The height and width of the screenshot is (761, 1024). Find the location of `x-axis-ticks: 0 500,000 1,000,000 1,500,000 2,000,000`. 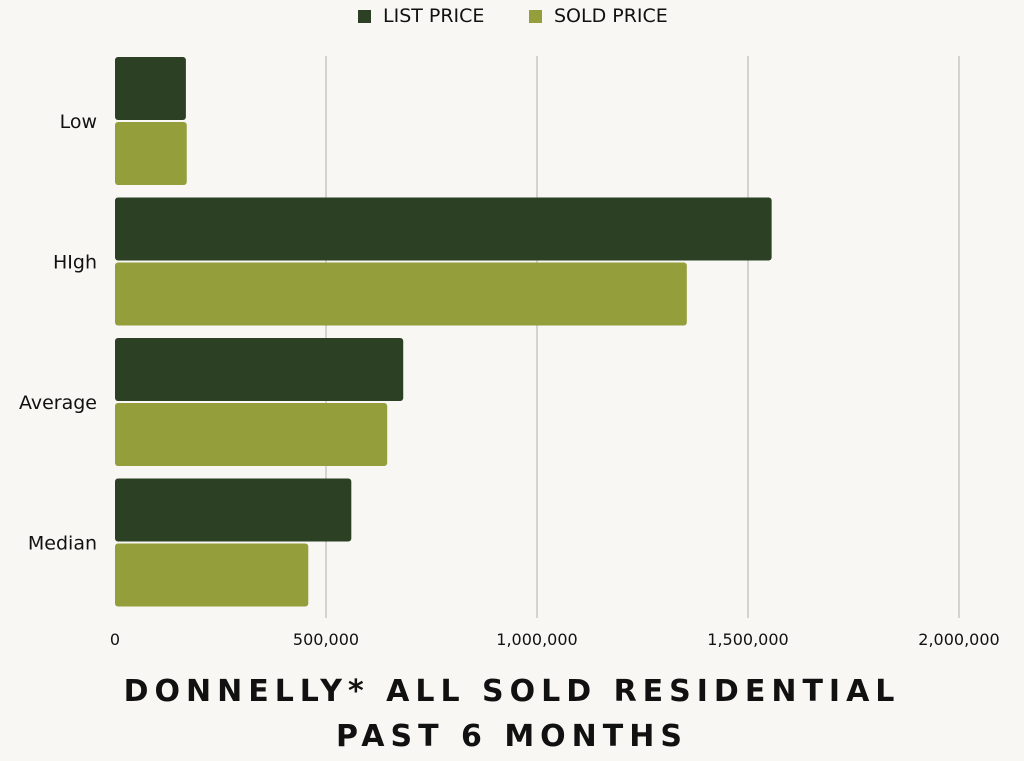

x-axis-ticks: 0 500,000 1,000,000 1,500,000 2,000,000 is located at coordinates (555, 639).